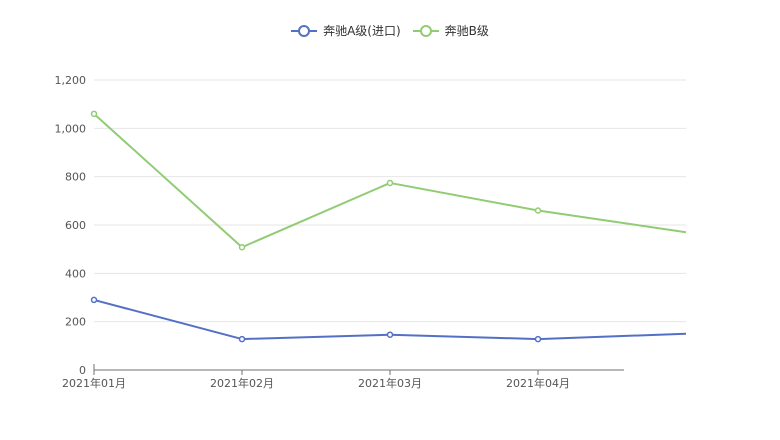  I want to click on legend-item-series-a: 奔驰A级(进口), so click(346, 30).